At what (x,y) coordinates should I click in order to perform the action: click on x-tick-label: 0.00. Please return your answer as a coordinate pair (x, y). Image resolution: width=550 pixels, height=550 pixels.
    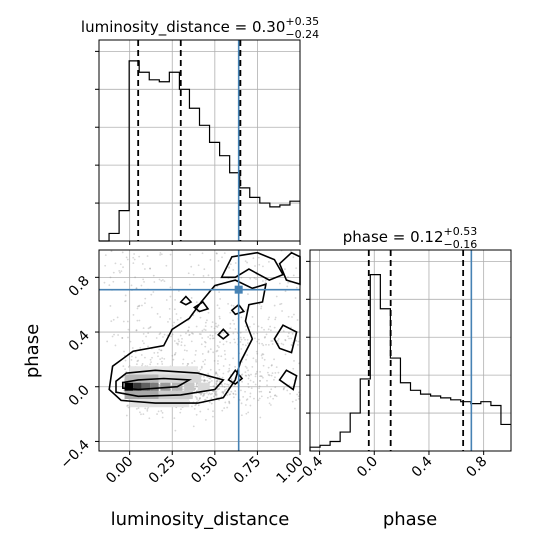
    Looking at the image, I should click on (119, 470).